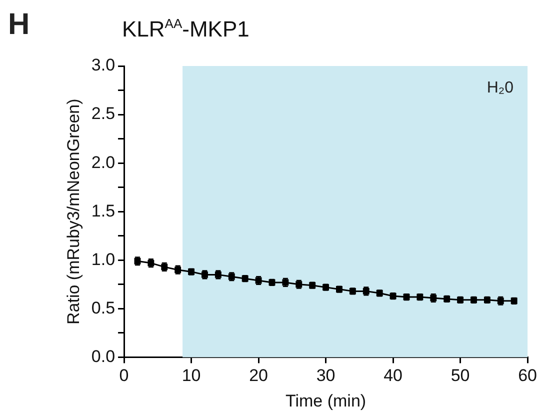 This screenshot has height=418, width=540. What do you see at coordinates (103, 308) in the screenshot?
I see `y-tick-label: 0.5` at bounding box center [103, 308].